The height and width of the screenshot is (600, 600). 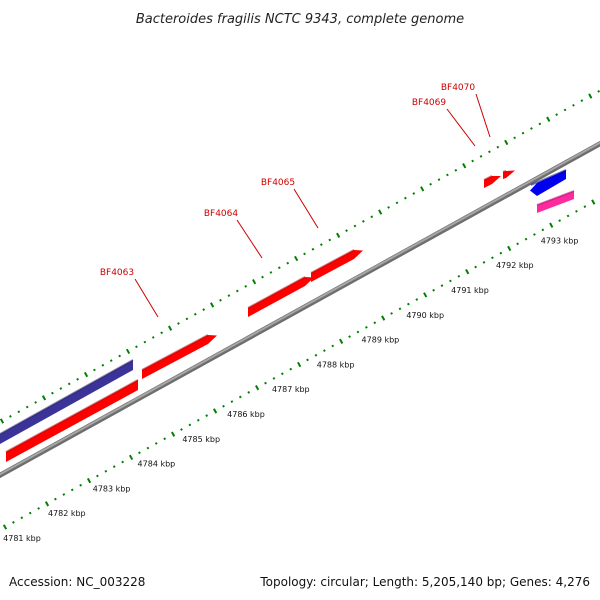 What do you see at coordinates (470, 290) in the screenshot?
I see `scale-label: 4791 kbp` at bounding box center [470, 290].